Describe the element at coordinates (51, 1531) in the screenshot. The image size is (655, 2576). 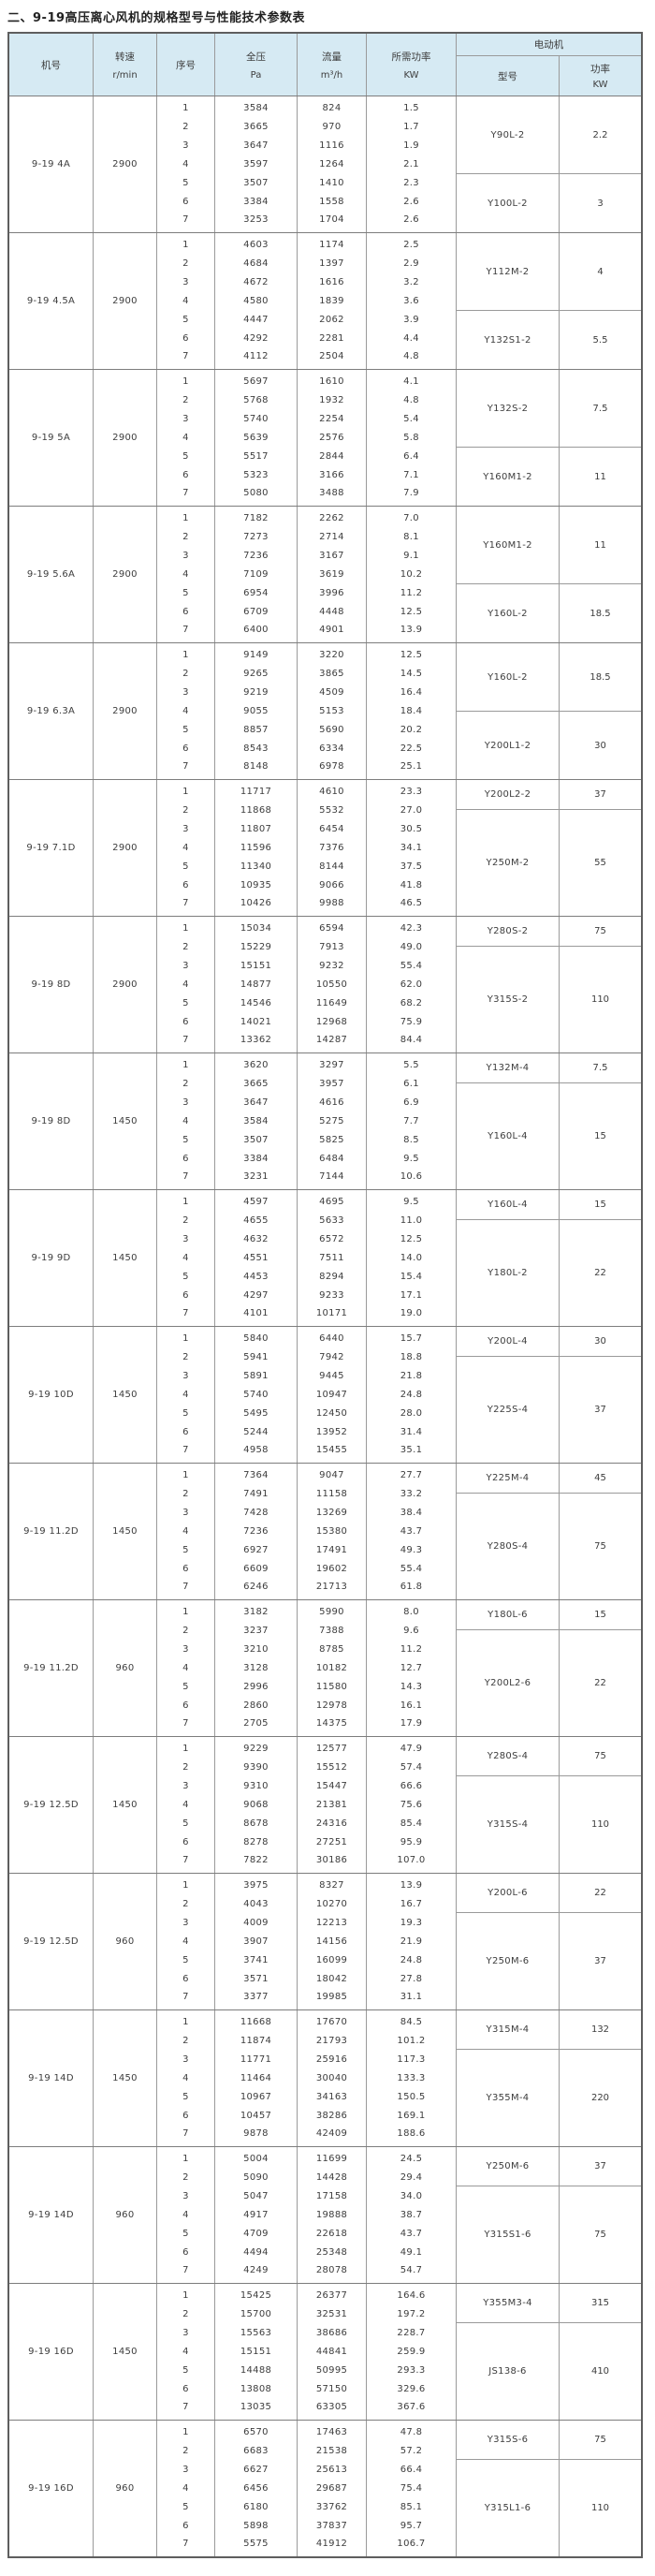
I see `fan-model: 9-19 11.2D` at that location.